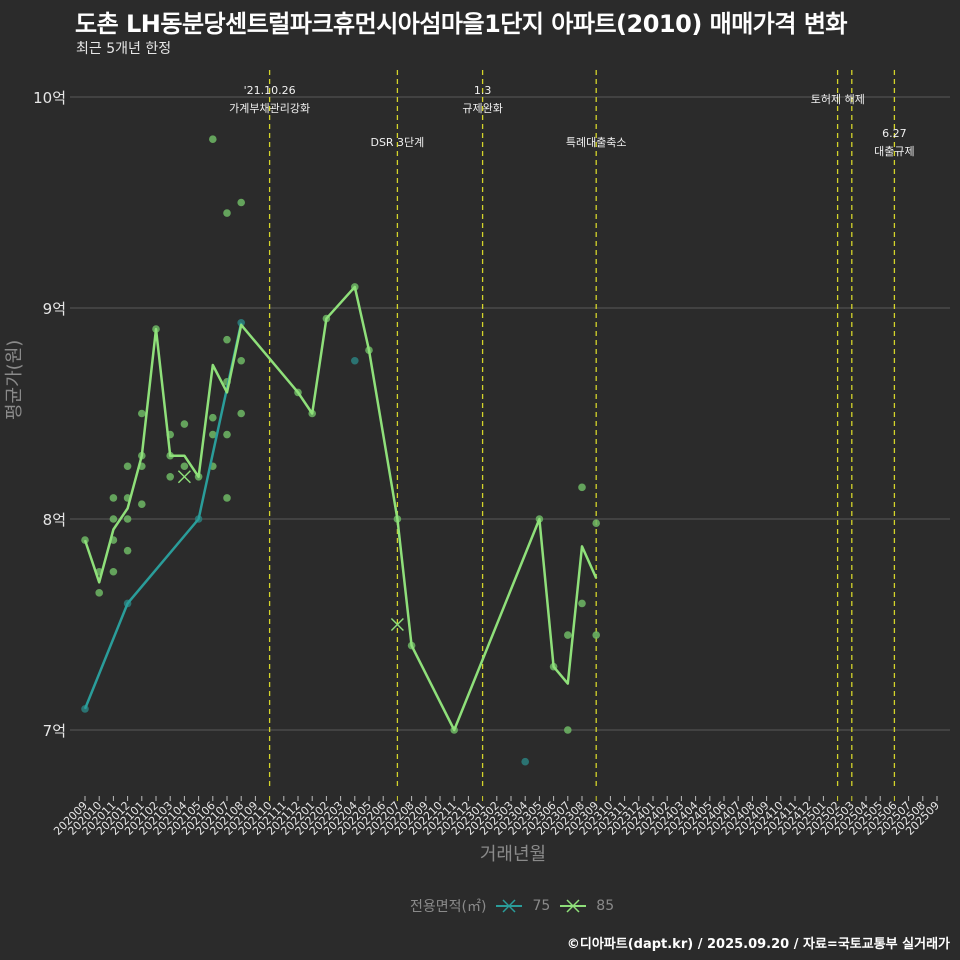 The width and height of the screenshot is (960, 960). I want to click on event-annotation: 규제완화, so click(482, 108).